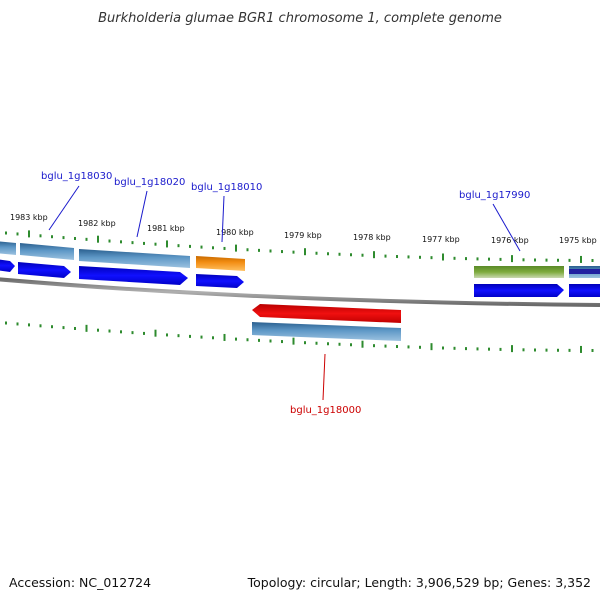 This screenshot has width=600, height=600. I want to click on tick-label: 1981 kbp, so click(166, 228).